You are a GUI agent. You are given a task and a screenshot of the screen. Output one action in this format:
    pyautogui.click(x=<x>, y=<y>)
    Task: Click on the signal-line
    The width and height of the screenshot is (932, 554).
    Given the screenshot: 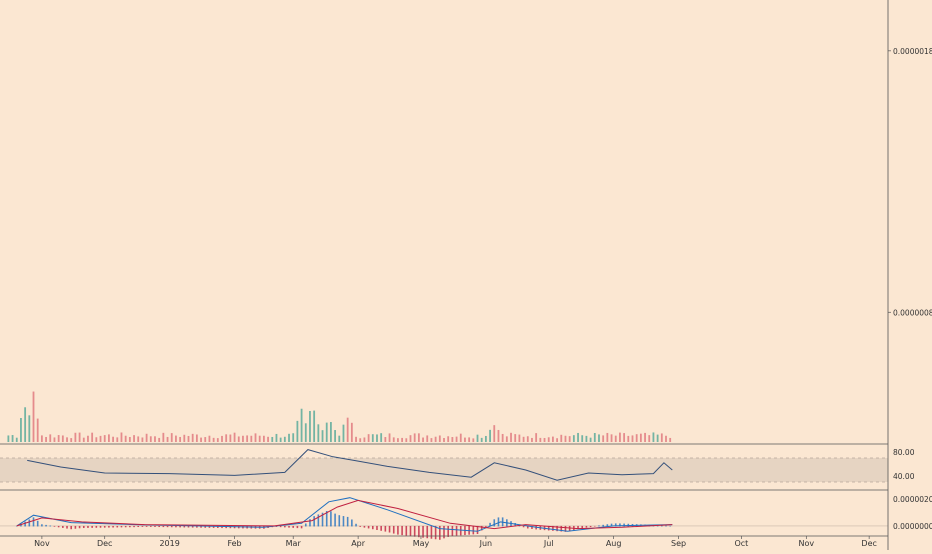 What is the action you would take?
    pyautogui.click(x=344, y=514)
    